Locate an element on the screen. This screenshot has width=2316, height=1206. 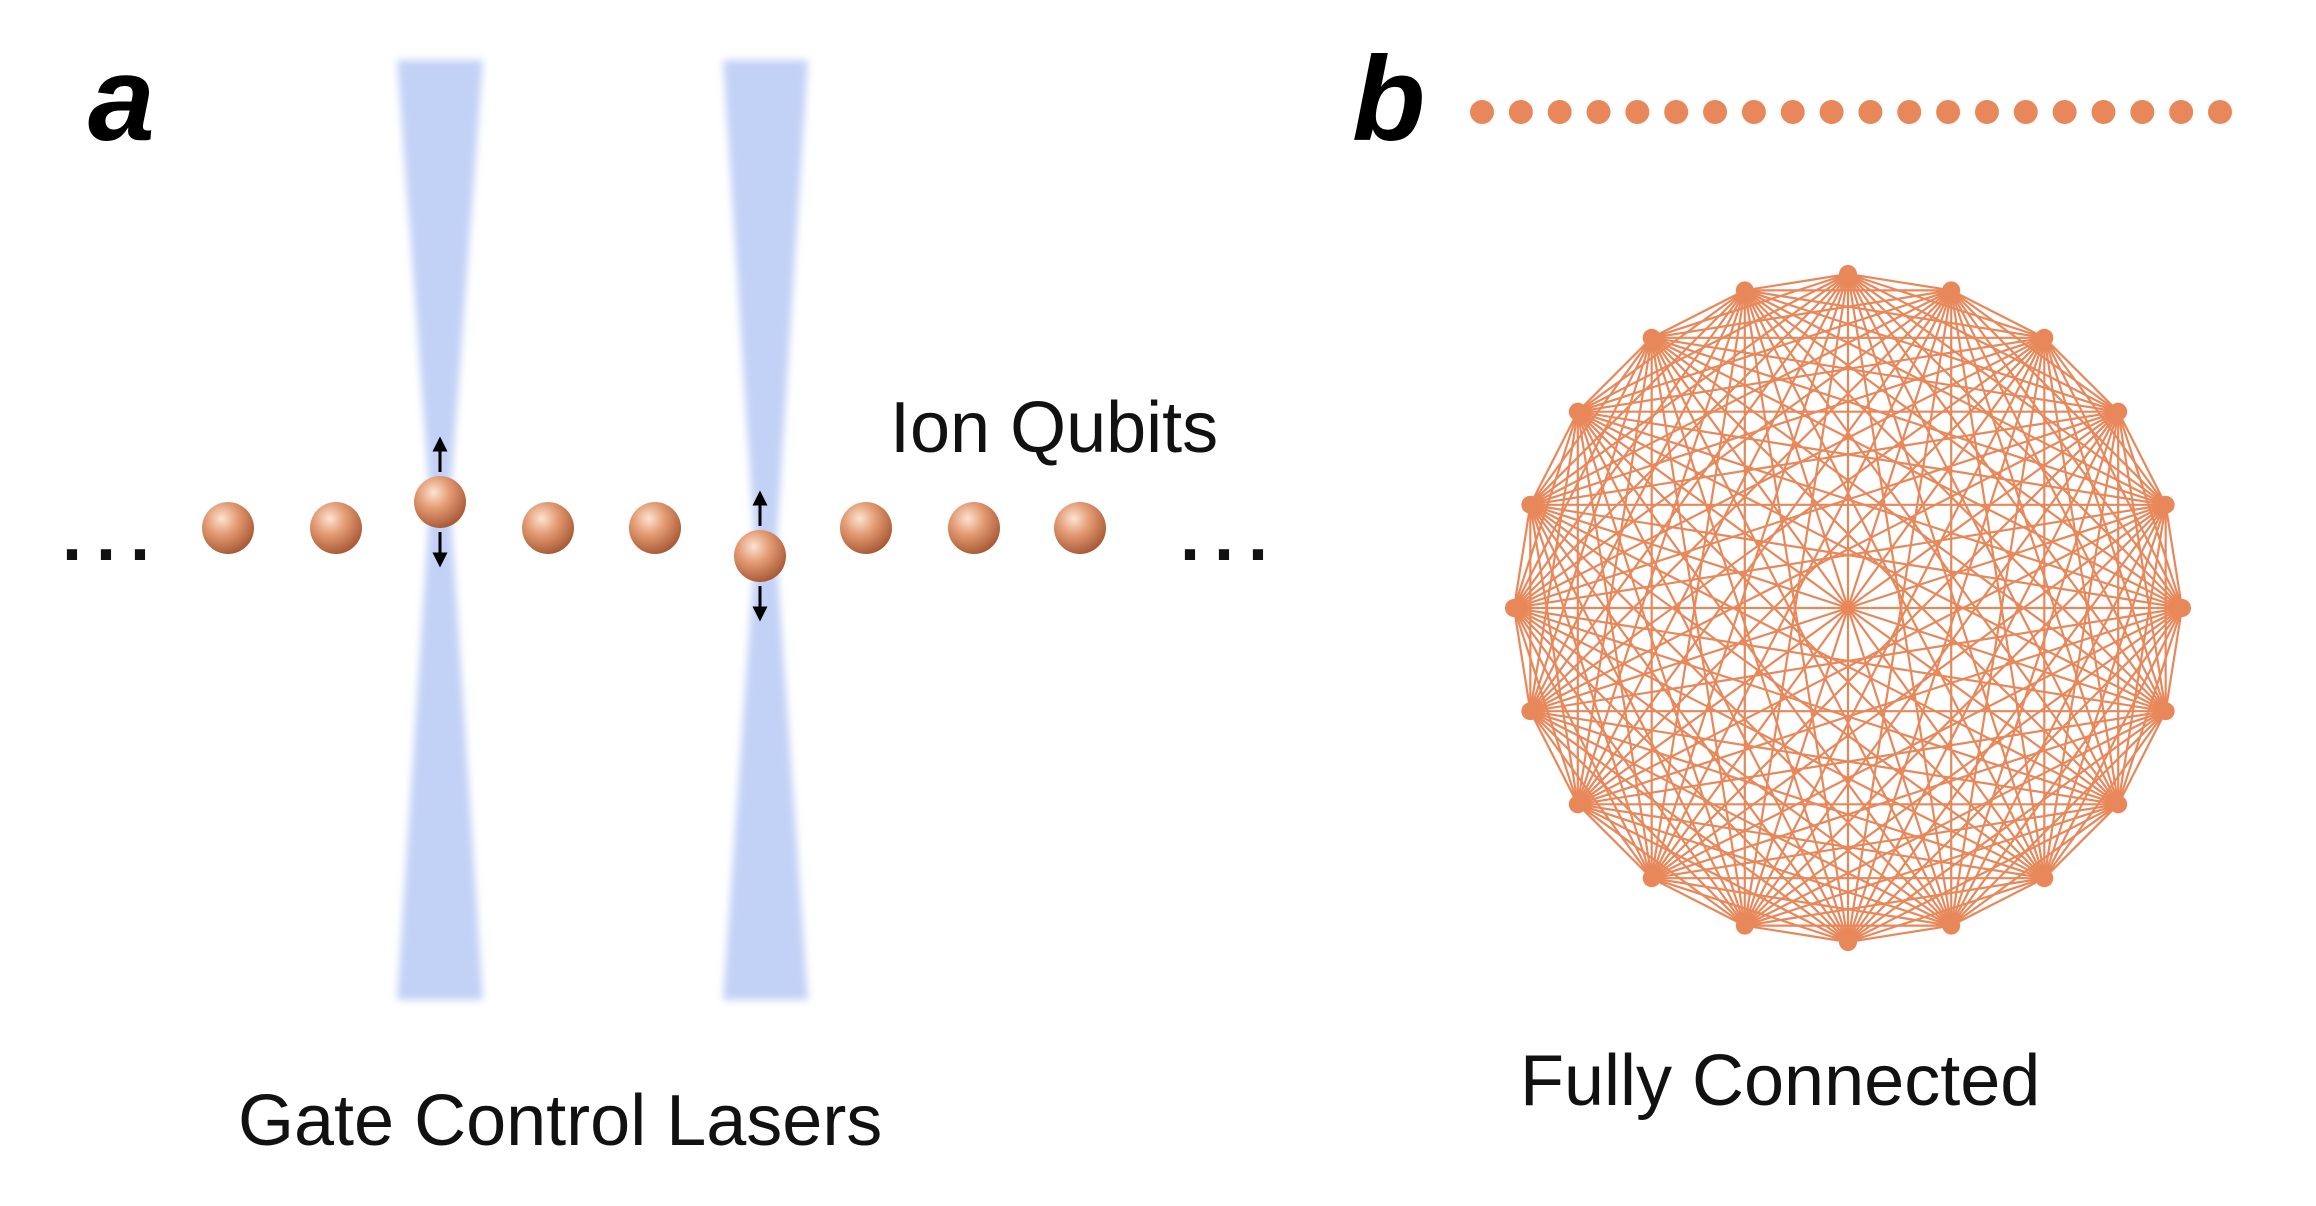
panel-b-letter: b is located at coordinates (1388, 99).